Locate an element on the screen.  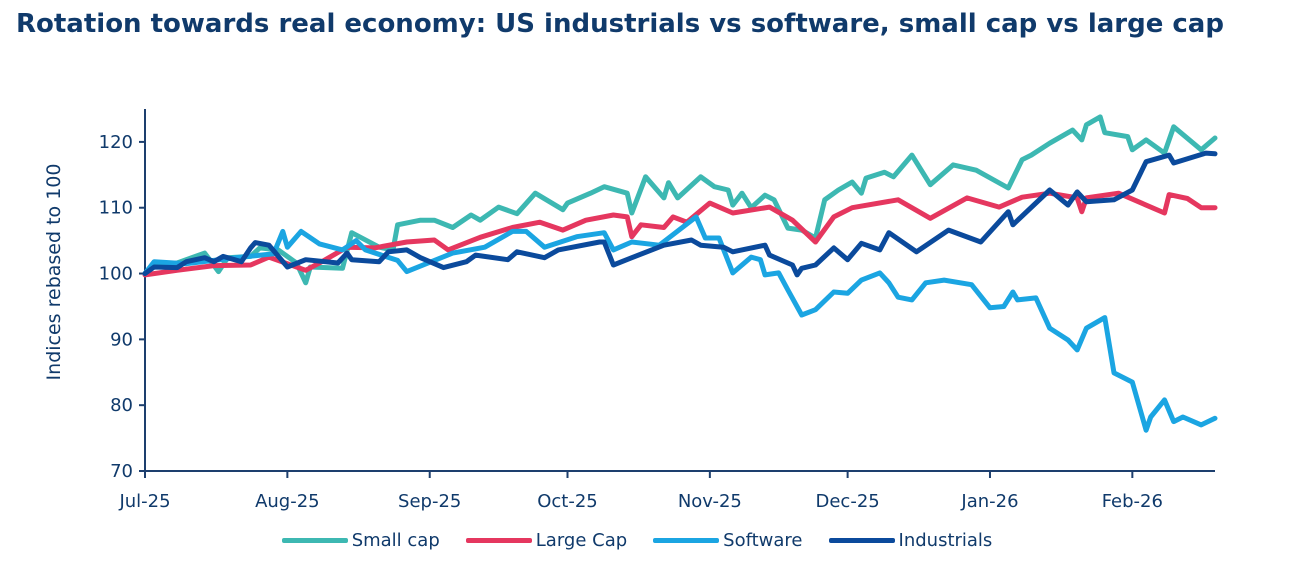
x-tick-label: Oct-25 is located at coordinates (567, 501).